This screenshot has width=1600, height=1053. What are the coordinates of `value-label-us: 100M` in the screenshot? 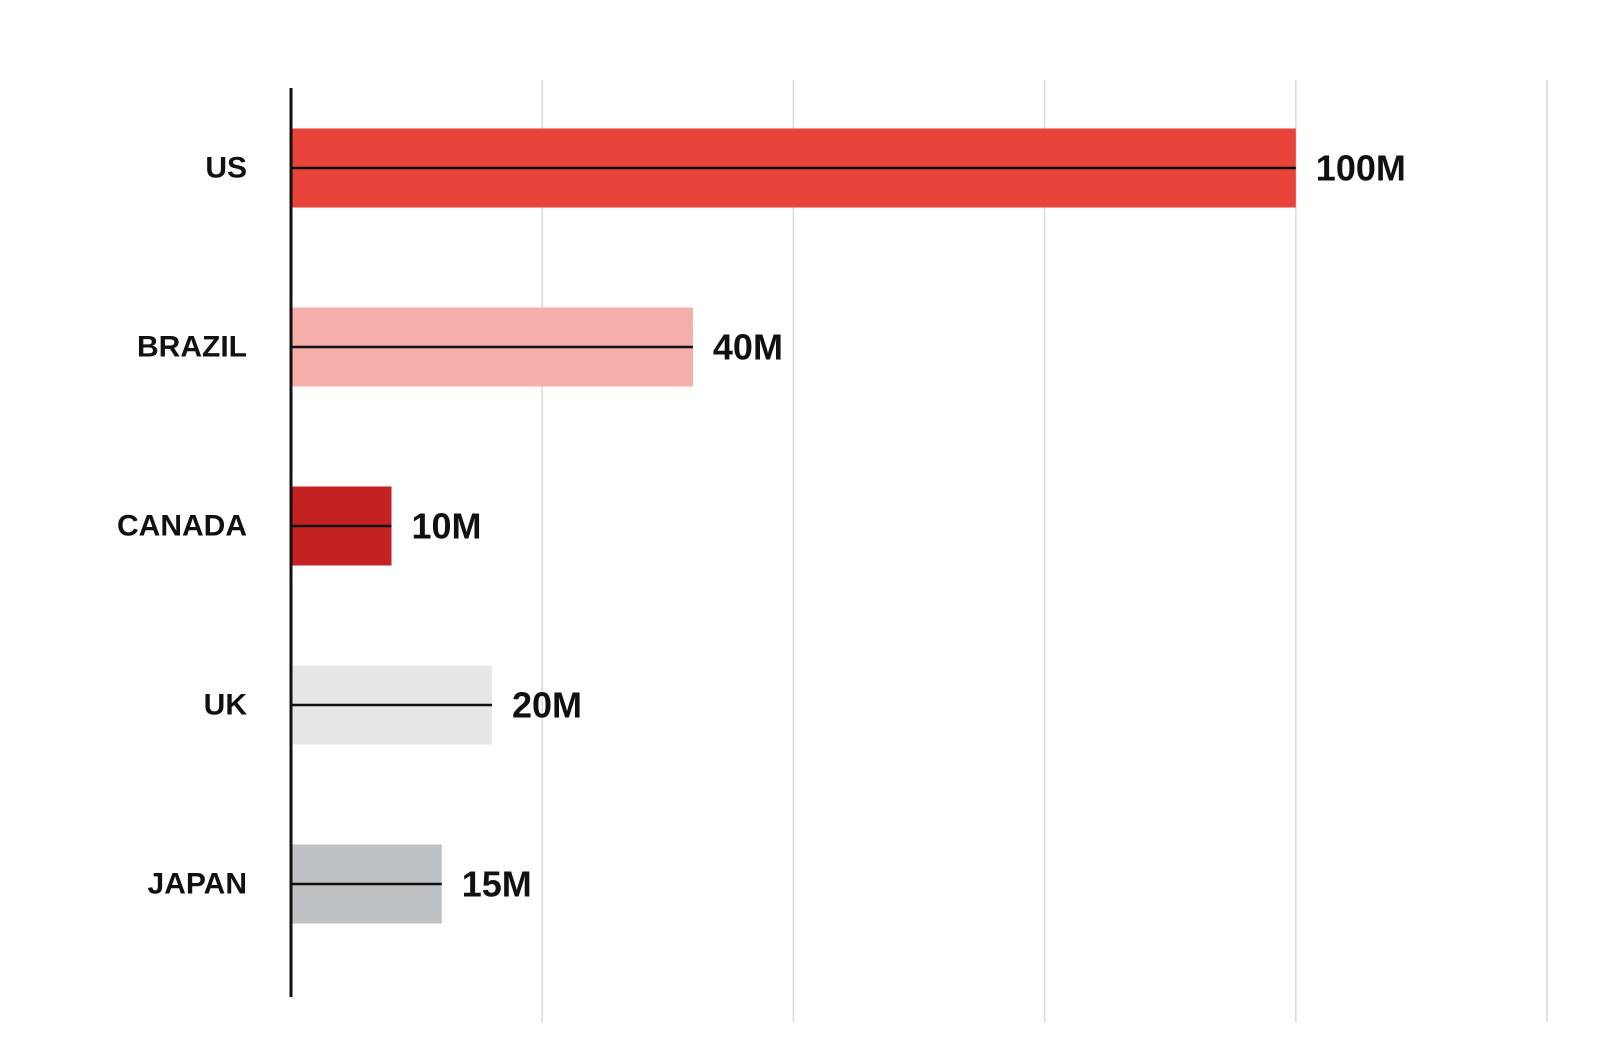 It's located at (1361, 168).